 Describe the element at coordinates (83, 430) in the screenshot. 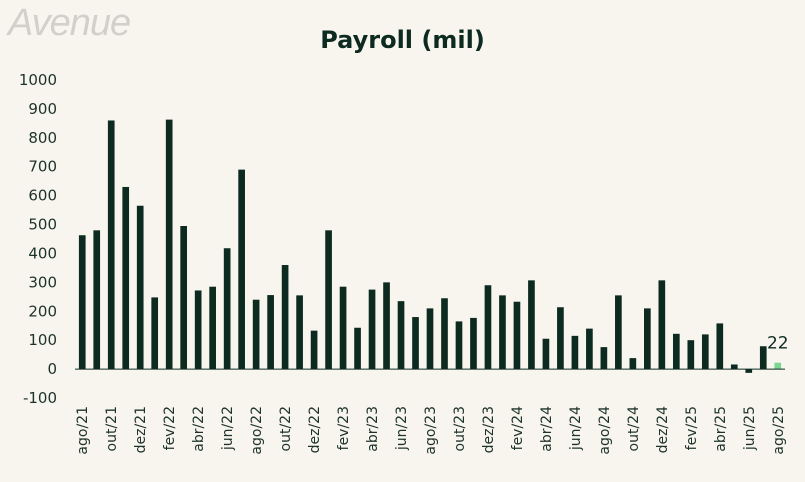

I see `x-tick-label: ago/21` at that location.